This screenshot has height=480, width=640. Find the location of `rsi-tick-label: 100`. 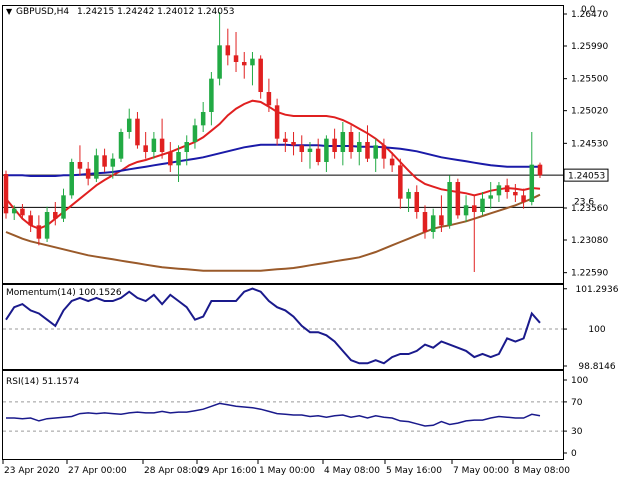

rsi-tick-label: 100 is located at coordinates (579, 381).